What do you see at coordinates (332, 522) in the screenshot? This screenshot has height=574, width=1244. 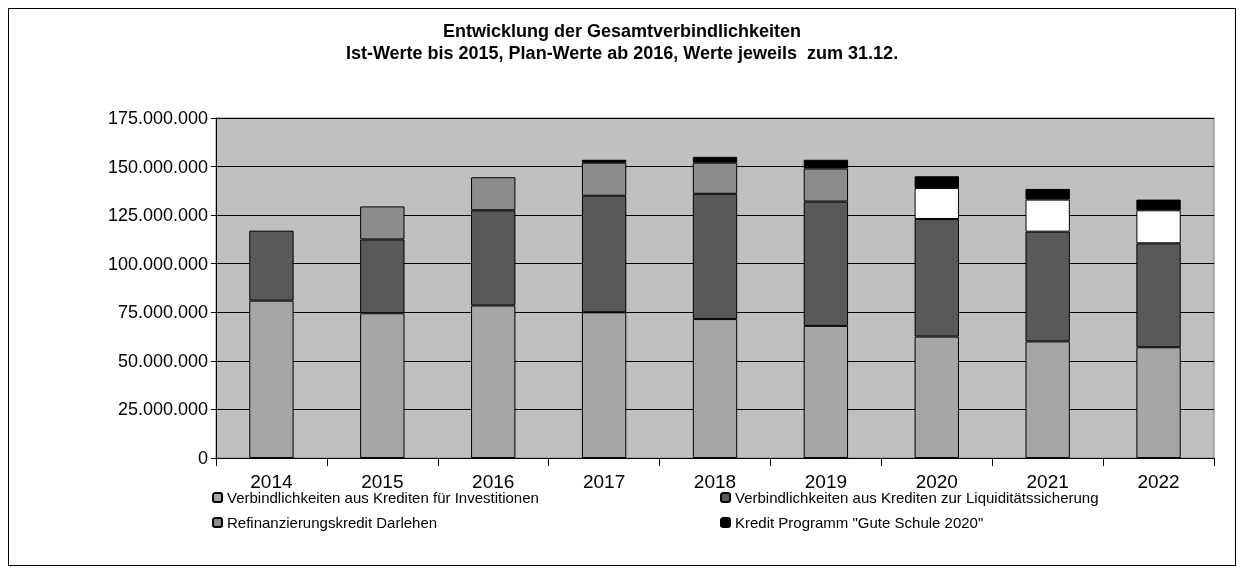 I see `legend-label: Refinanzierungskredit Darlehen` at bounding box center [332, 522].